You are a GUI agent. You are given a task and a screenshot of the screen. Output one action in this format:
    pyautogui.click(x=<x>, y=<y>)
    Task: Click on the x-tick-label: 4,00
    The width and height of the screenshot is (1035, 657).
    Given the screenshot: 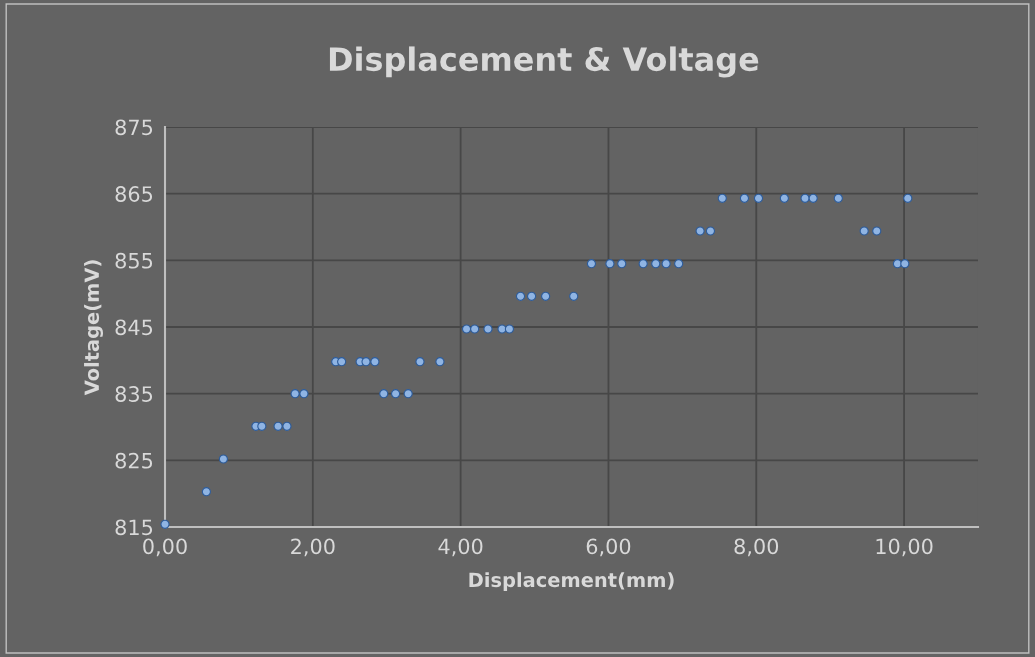 What is the action you would take?
    pyautogui.click(x=460, y=547)
    